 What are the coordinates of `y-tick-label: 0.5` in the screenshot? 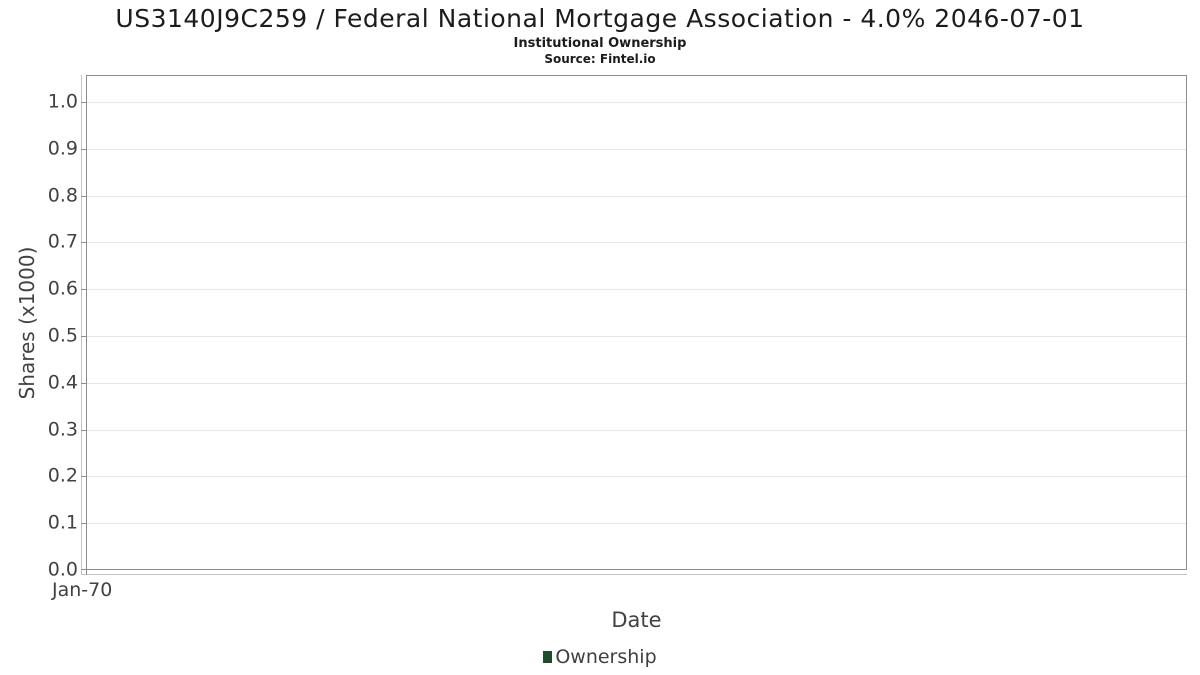 It's located at (62, 335).